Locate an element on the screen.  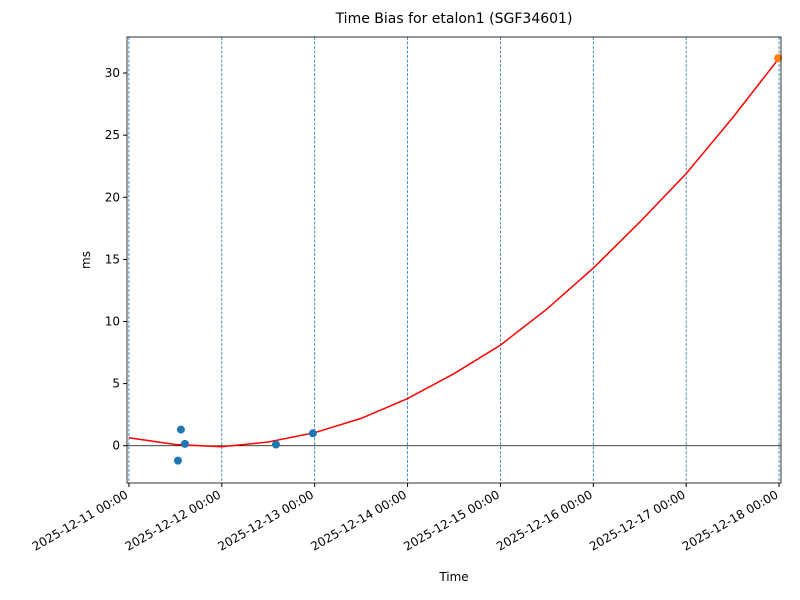
y-tick-label: 10 is located at coordinates (112, 321).